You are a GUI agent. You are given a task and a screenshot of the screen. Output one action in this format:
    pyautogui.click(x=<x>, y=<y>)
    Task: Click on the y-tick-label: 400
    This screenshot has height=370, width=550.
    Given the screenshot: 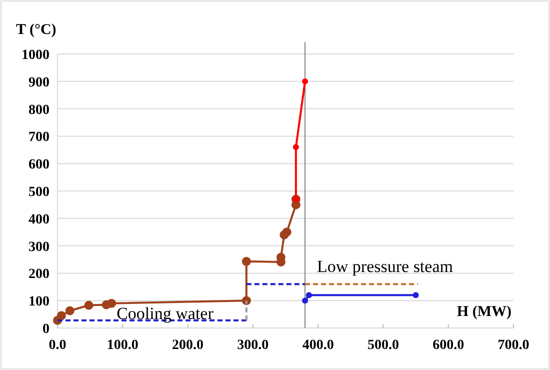 What is the action you would take?
    pyautogui.click(x=39, y=220)
    